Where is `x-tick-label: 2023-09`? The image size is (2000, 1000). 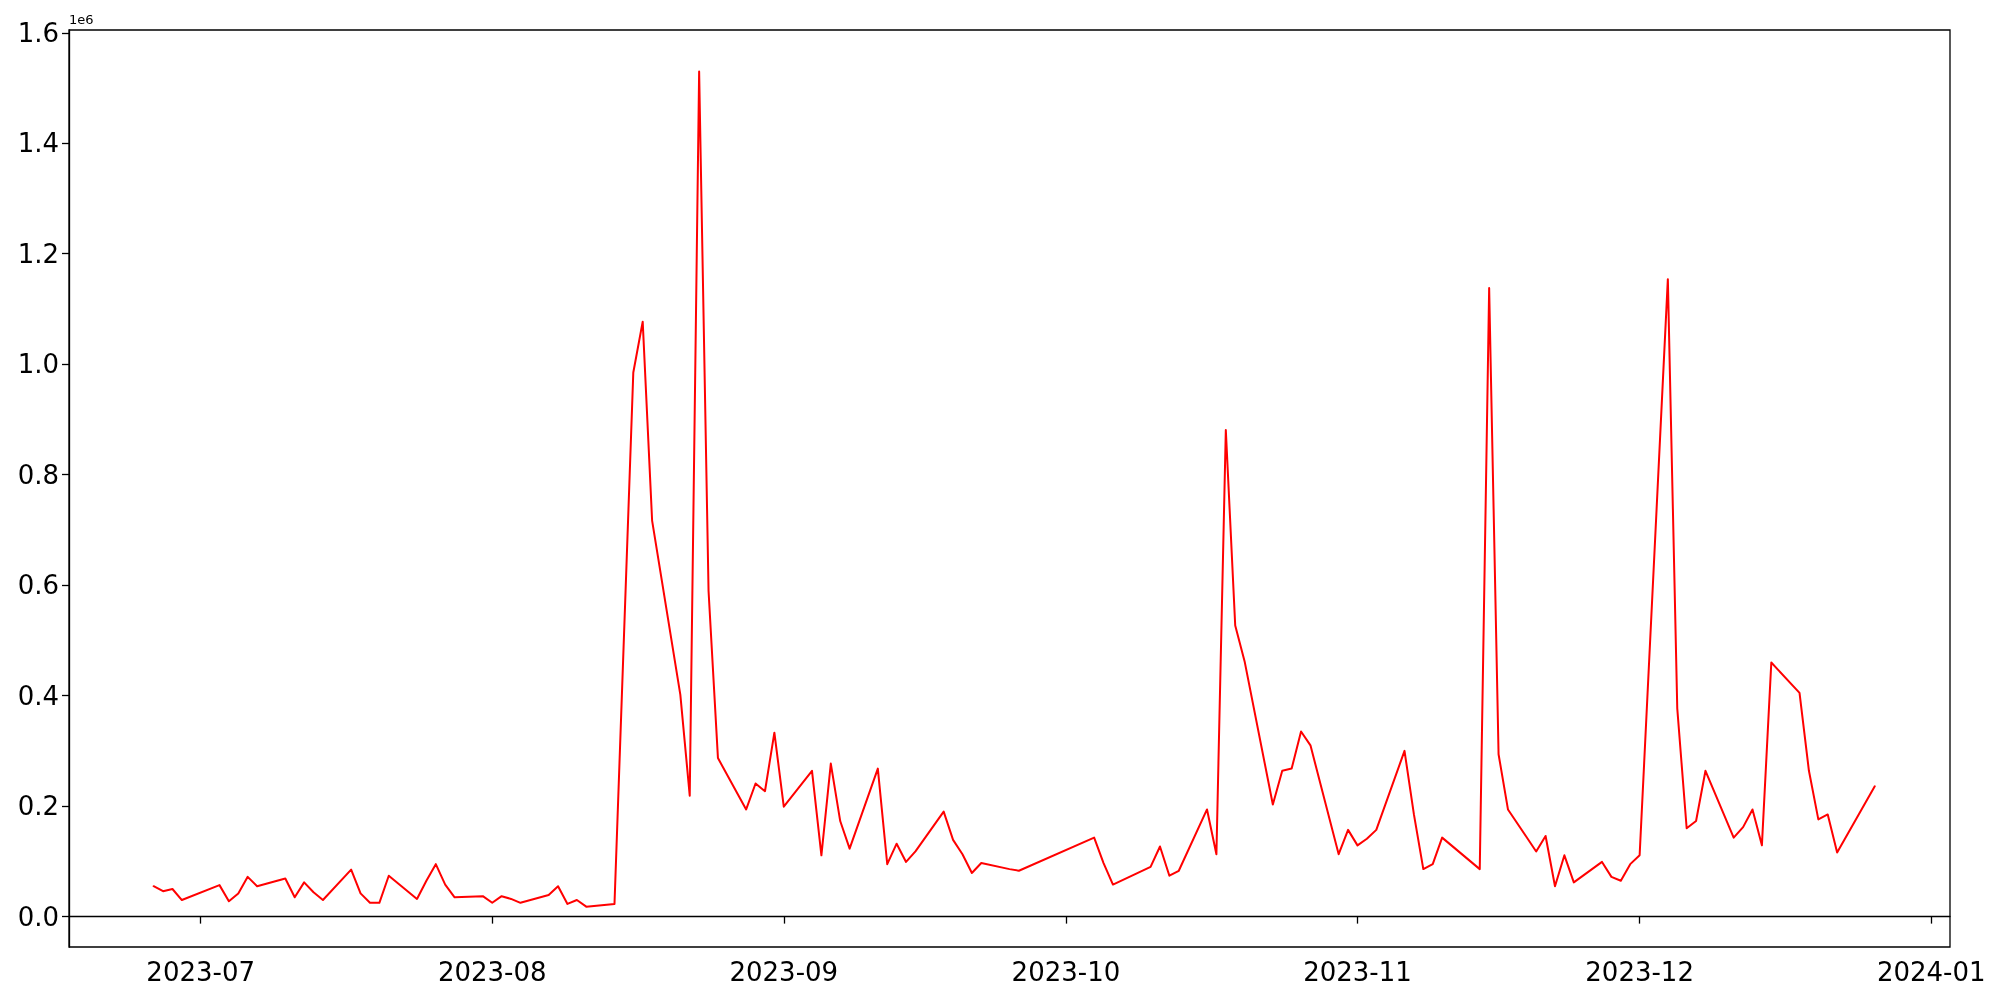
x-tick-label: 2023-09 is located at coordinates (784, 972).